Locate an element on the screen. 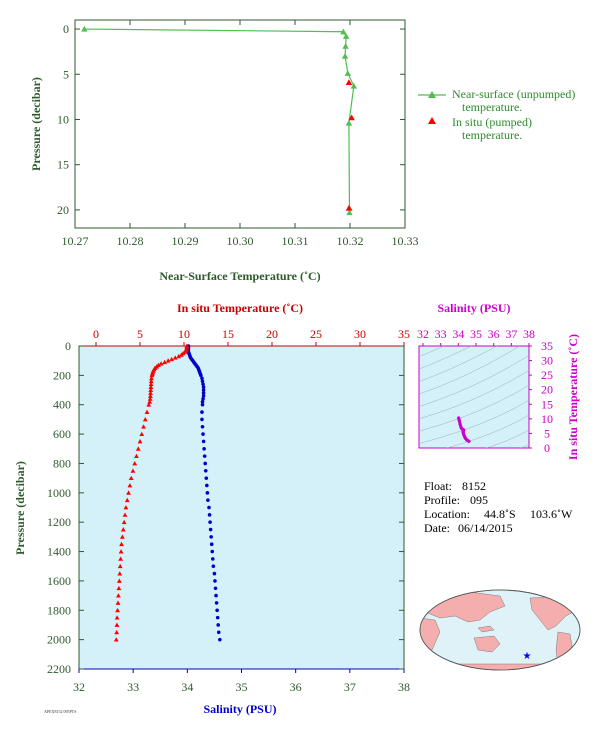 This screenshot has width=601, height=732. temperature-tick-label: 5 is located at coordinates (140, 334).